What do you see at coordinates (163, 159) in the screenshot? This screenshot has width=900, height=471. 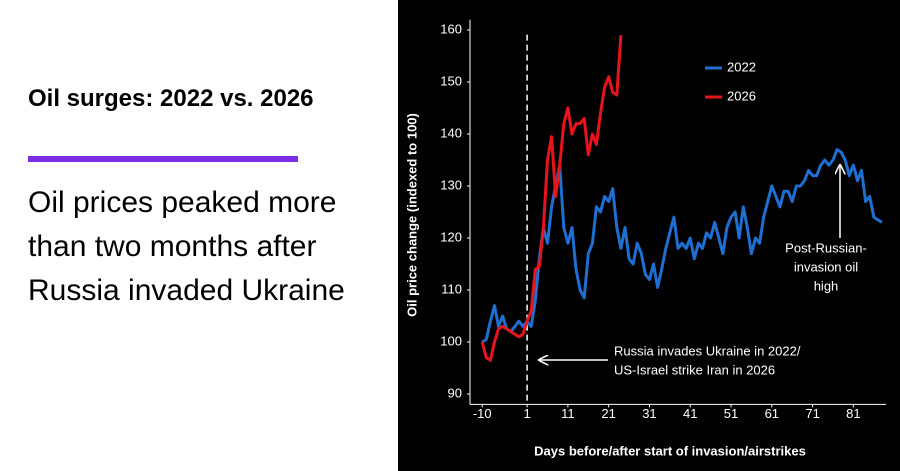 I see `accent-bar` at bounding box center [163, 159].